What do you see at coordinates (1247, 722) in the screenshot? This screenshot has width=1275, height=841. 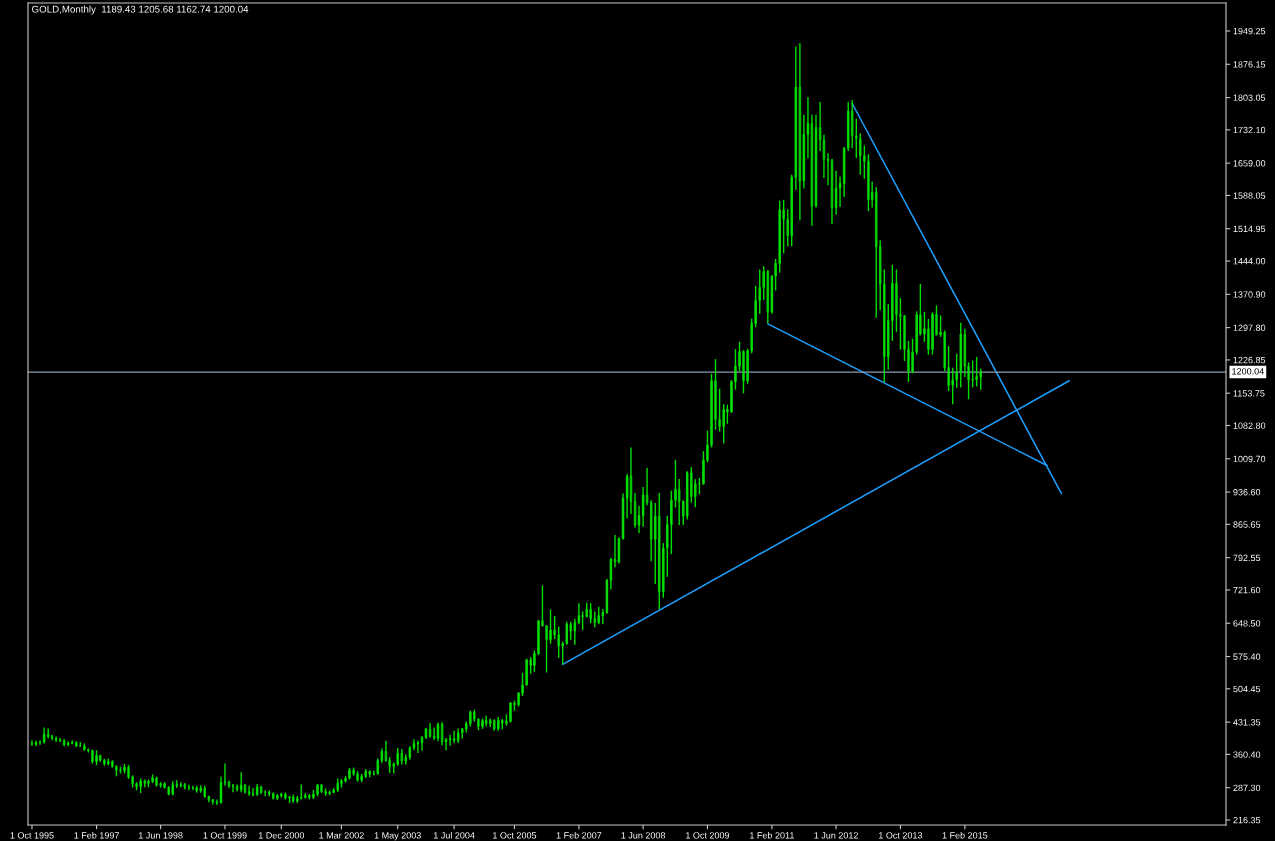 I see `y-tick-label: 431.35` at bounding box center [1247, 722].